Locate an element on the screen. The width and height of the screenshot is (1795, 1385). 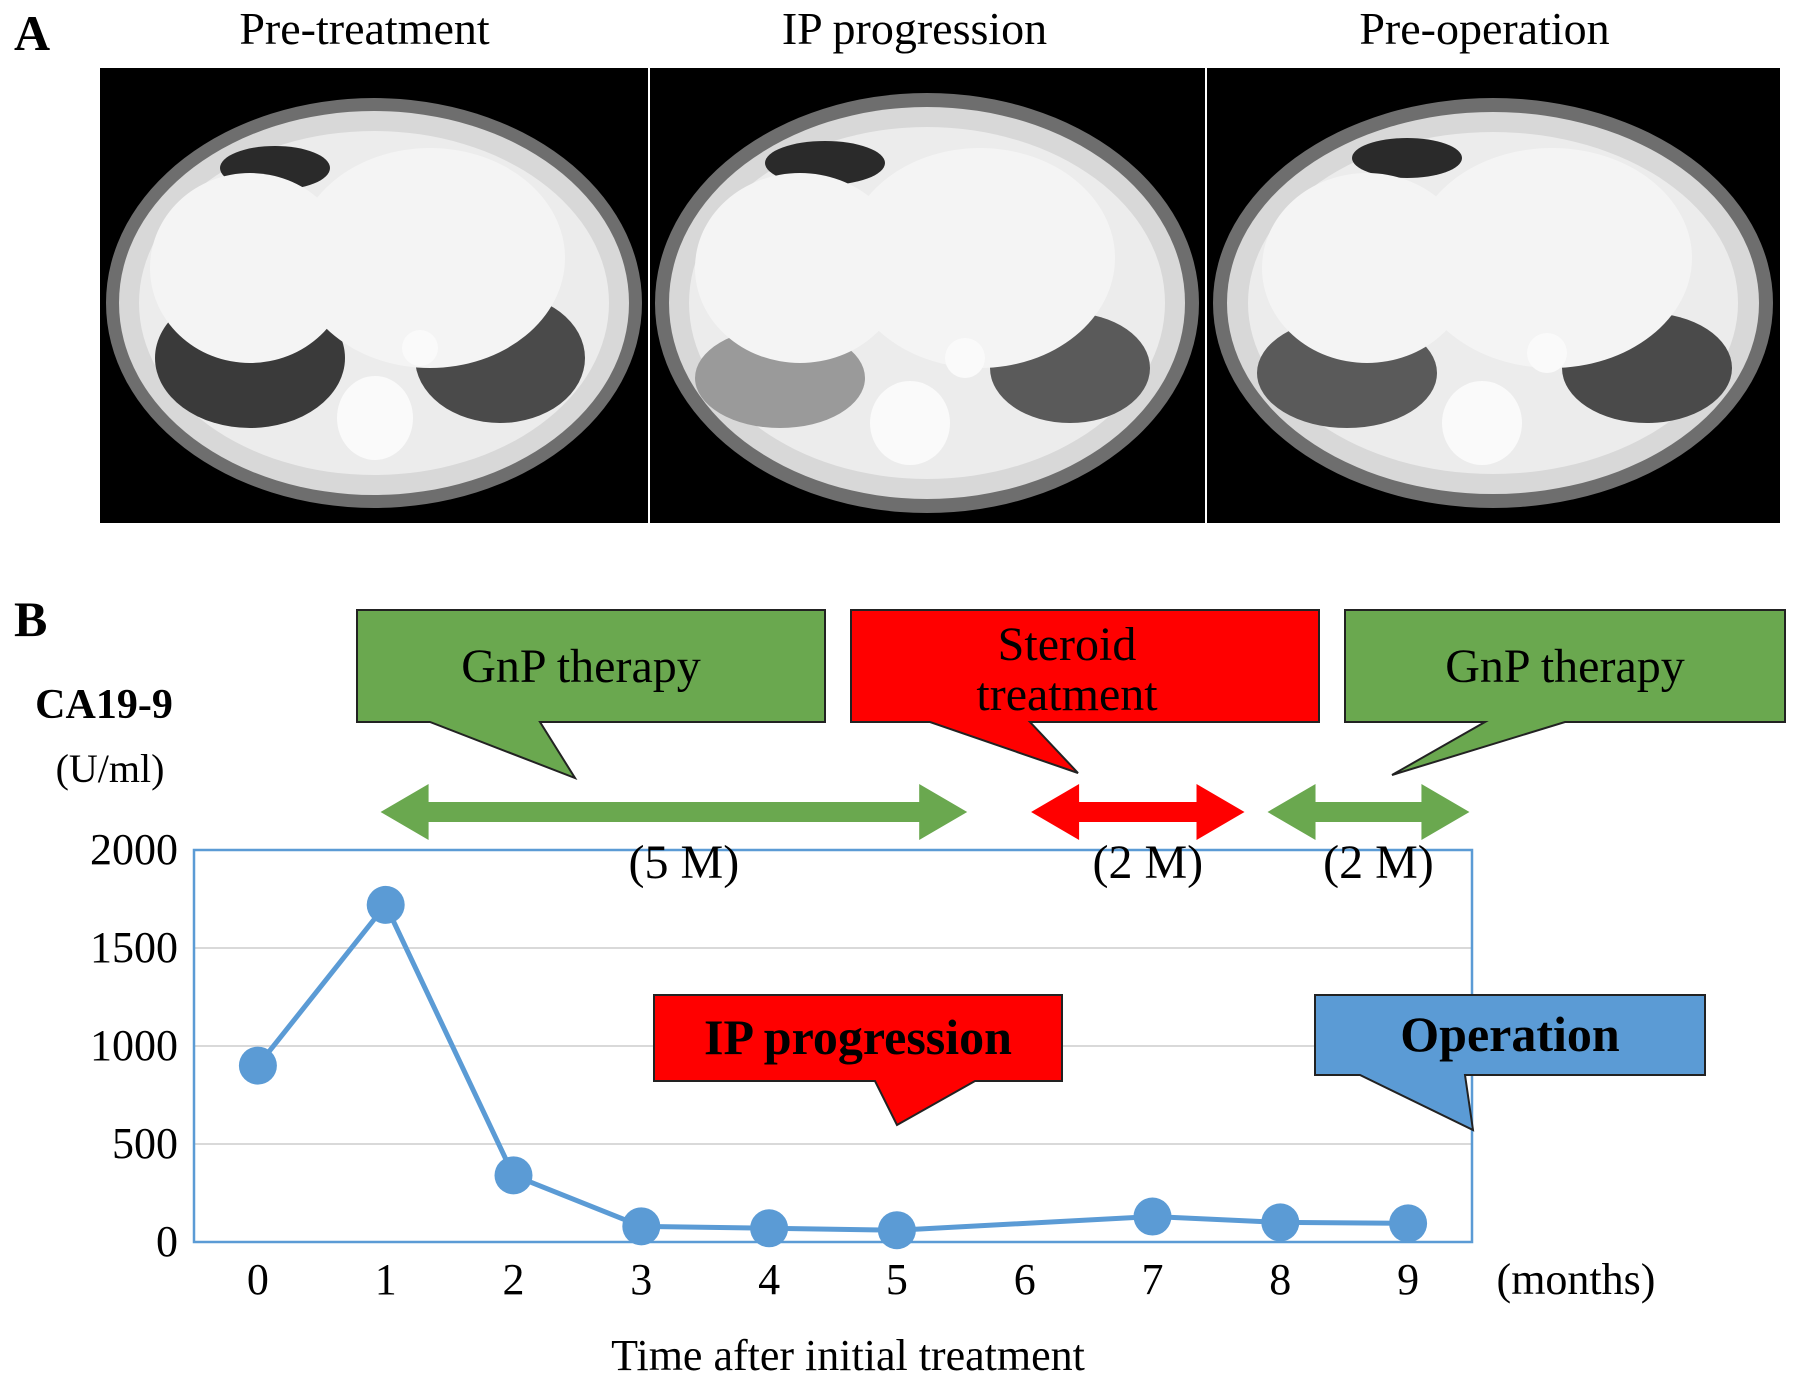
y-tick-label: 1500 is located at coordinates (134, 947).